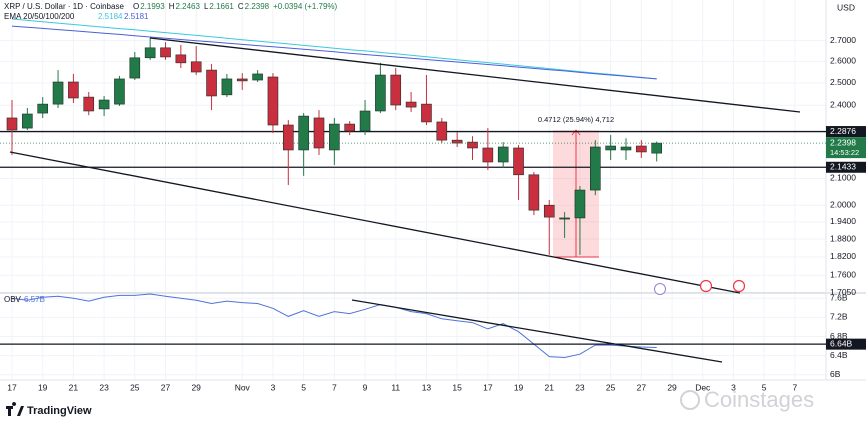 The width and height of the screenshot is (866, 423). What do you see at coordinates (733, 387) in the screenshot?
I see `x-tick-label: 3` at bounding box center [733, 387].